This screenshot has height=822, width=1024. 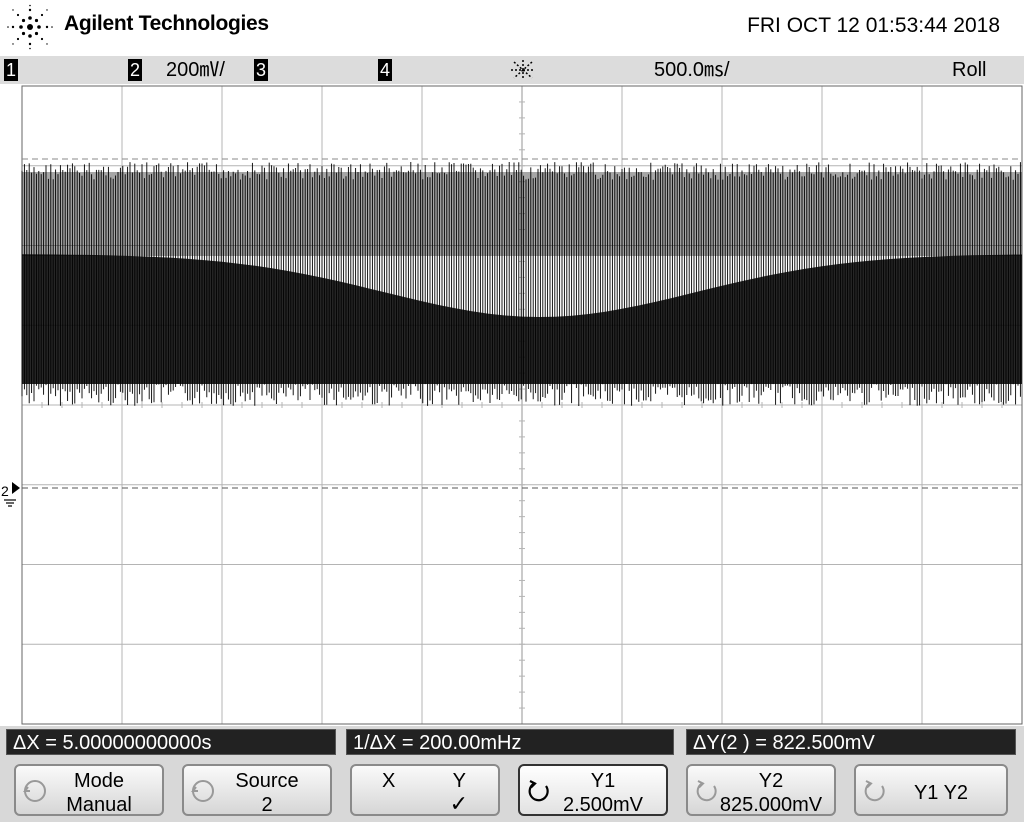 What do you see at coordinates (425, 790) in the screenshot?
I see `xy-softkey: X Y ✓` at bounding box center [425, 790].